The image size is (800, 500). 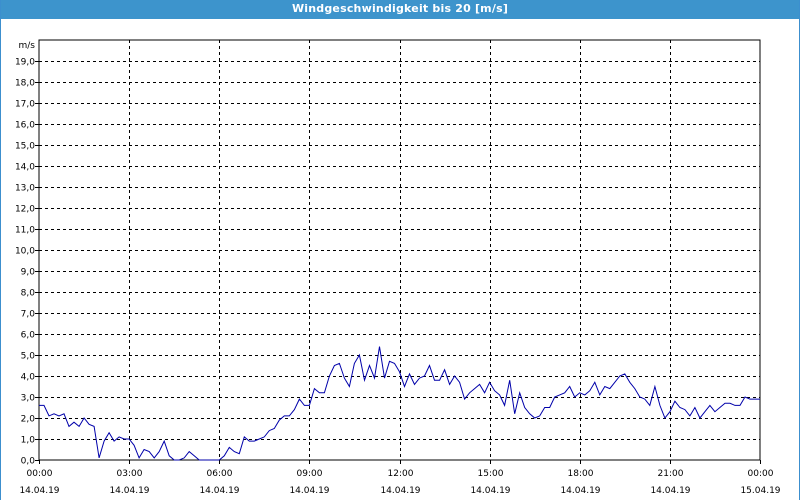 I want to click on y-tick-label: 1,0, so click(x=28, y=441).